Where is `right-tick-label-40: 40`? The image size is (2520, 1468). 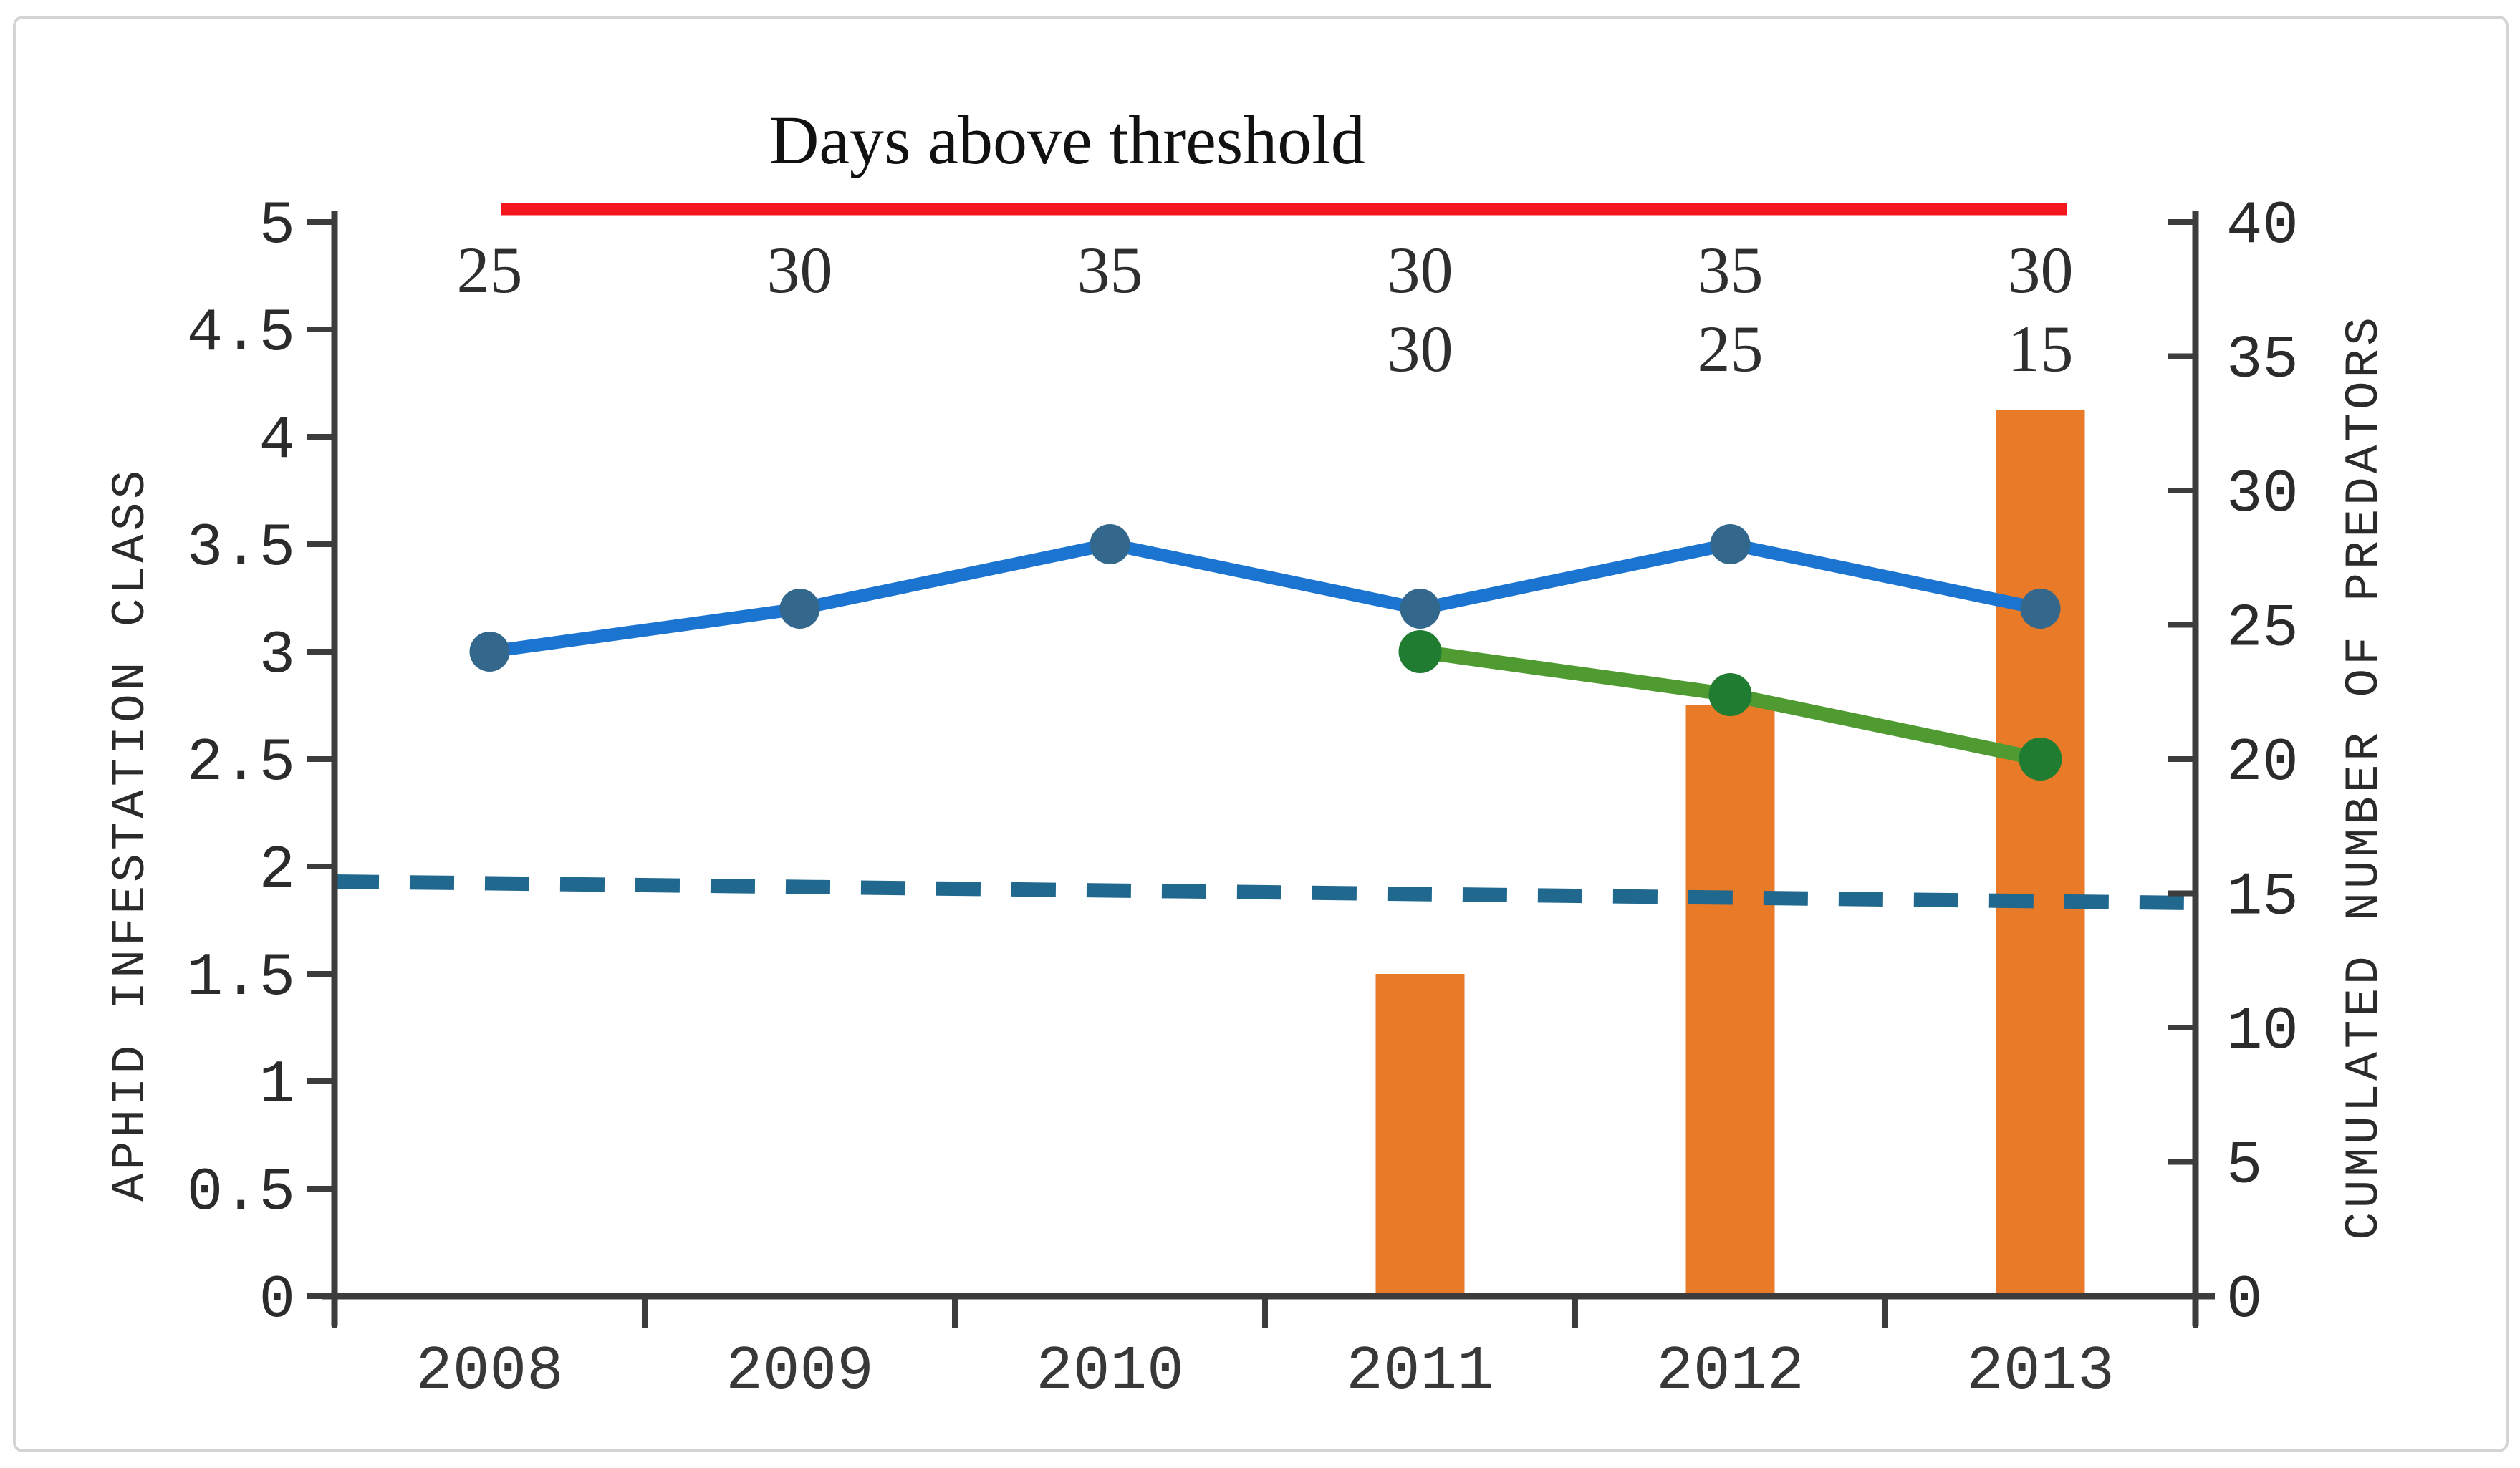 right-tick-label-40: 40 is located at coordinates (2262, 227).